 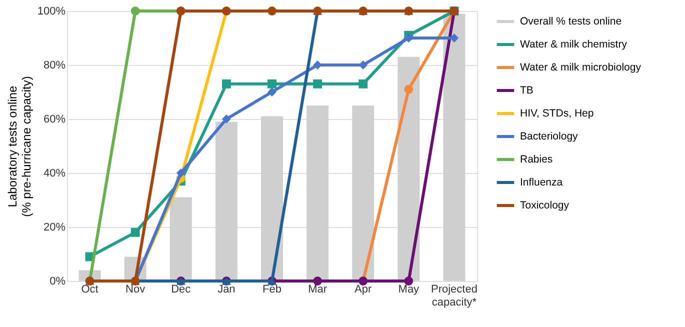 I want to click on x-tick-label: Mar, so click(x=318, y=290).